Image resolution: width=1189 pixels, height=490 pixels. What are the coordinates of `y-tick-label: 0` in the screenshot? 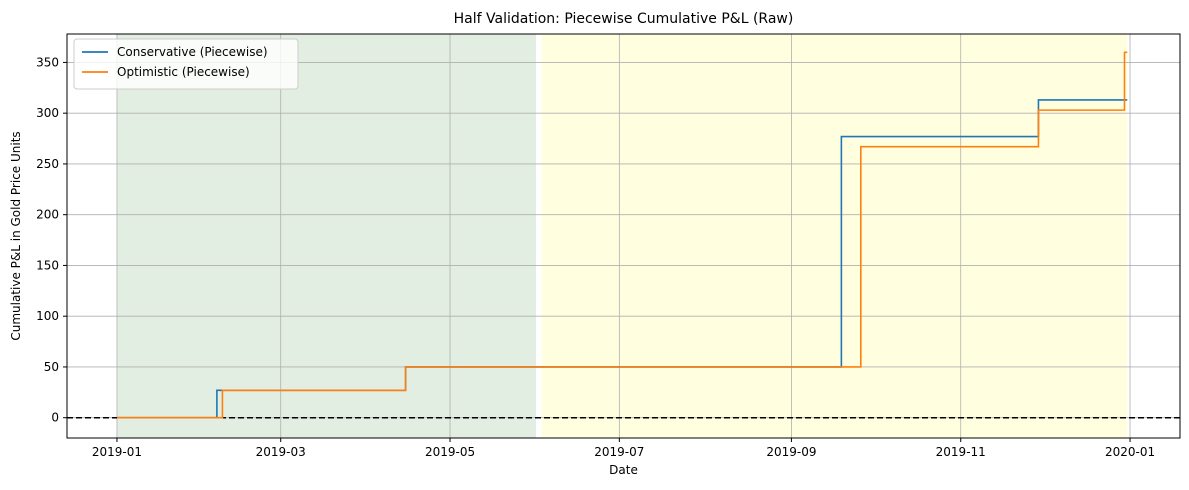 It's located at (55, 418).